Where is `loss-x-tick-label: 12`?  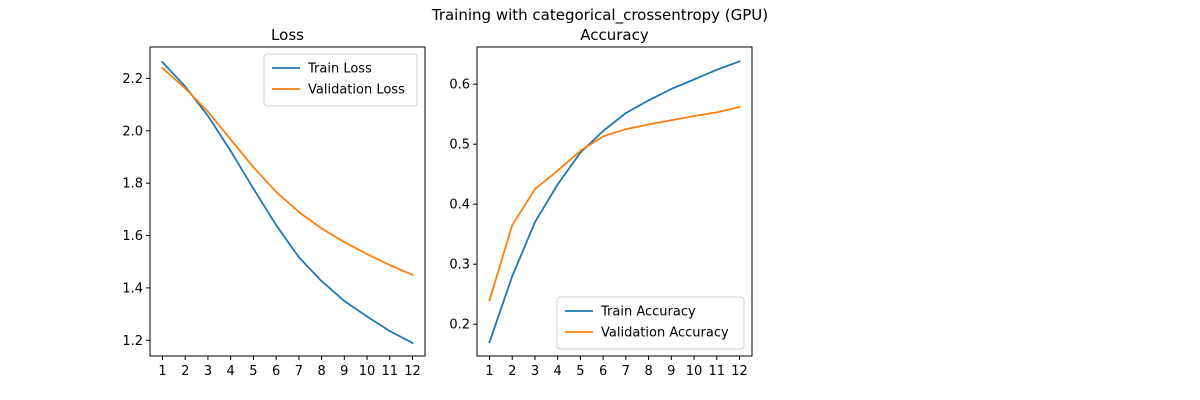
loss-x-tick-label: 12 is located at coordinates (412, 371).